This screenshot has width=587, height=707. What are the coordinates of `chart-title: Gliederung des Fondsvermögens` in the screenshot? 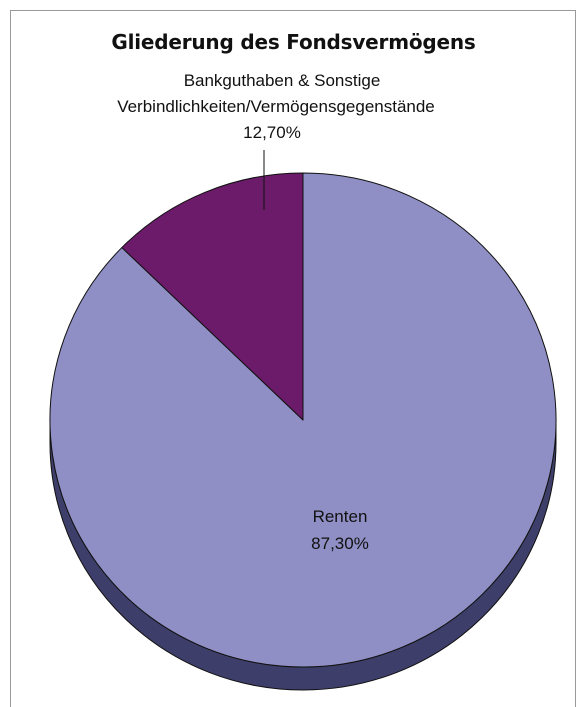 It's located at (293, 42).